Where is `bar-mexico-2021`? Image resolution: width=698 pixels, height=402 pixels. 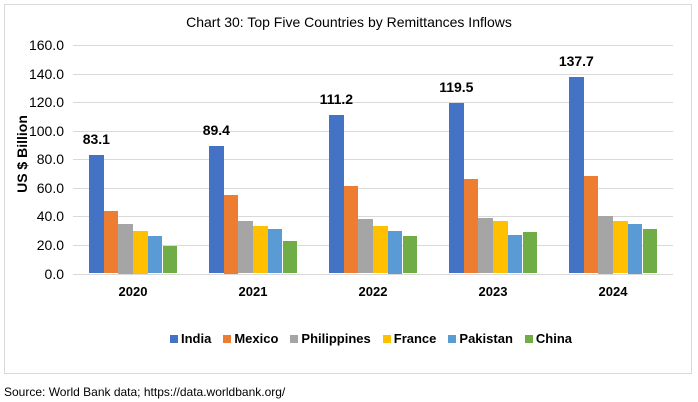 bar-mexico-2021 is located at coordinates (231, 234).